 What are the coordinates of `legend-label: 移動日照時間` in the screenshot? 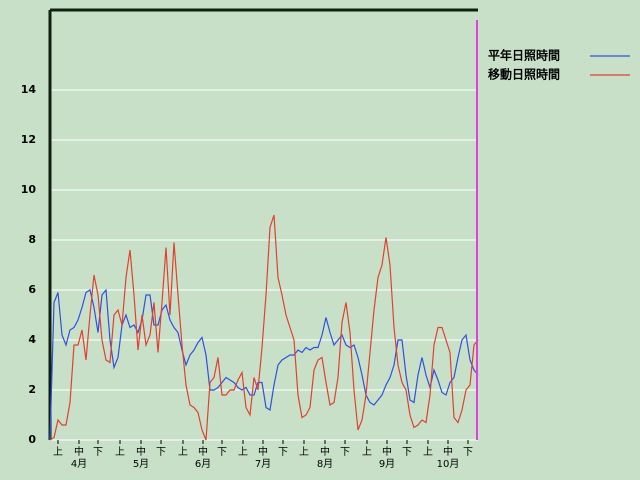 It's located at (524, 74).